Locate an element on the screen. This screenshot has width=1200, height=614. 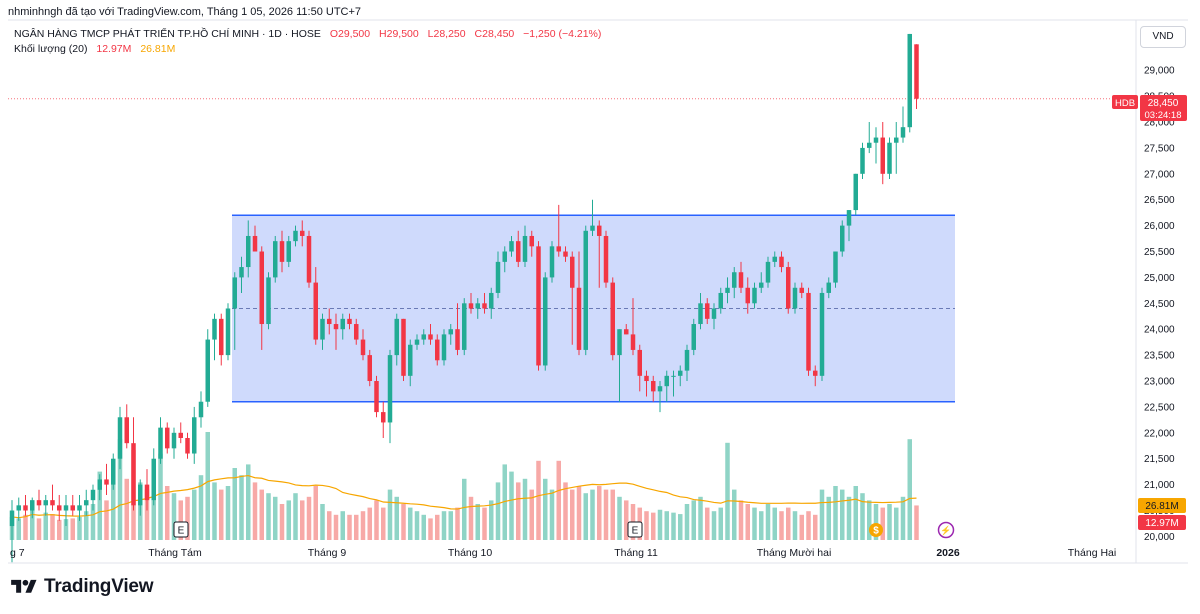
volume-ma-line is located at coordinates (464, 496).